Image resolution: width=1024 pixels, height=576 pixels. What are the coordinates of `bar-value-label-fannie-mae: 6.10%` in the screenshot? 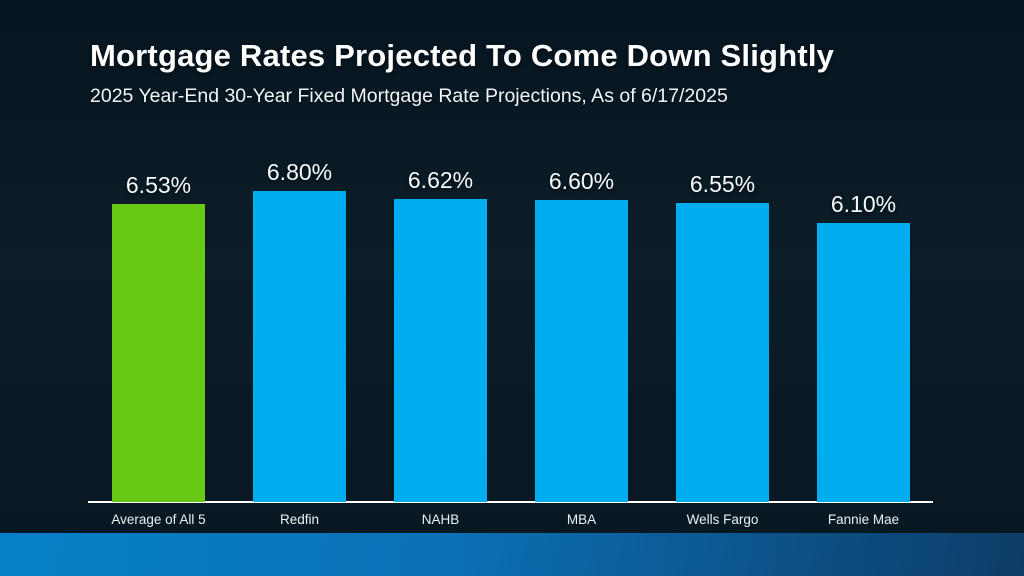 It's located at (863, 204).